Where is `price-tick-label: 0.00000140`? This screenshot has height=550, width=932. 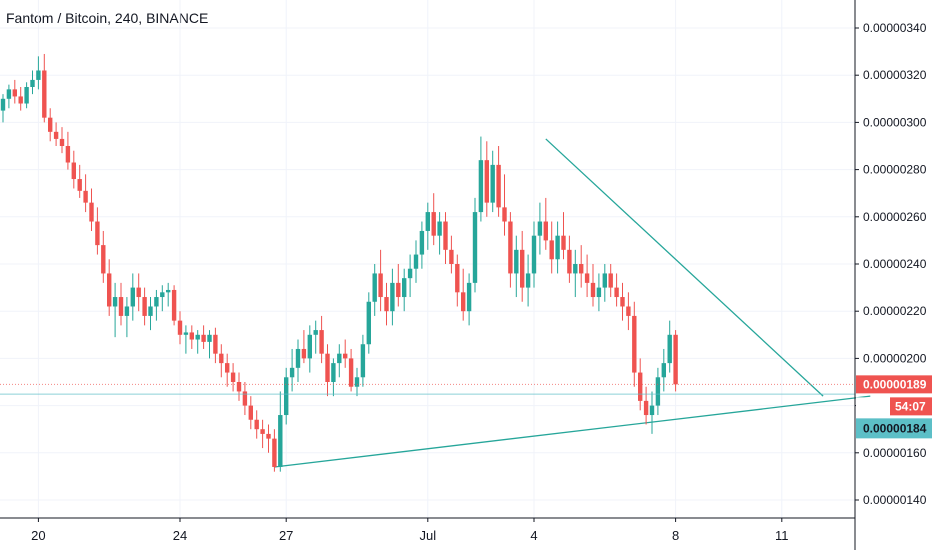
price-tick-label: 0.00000140 is located at coordinates (895, 500).